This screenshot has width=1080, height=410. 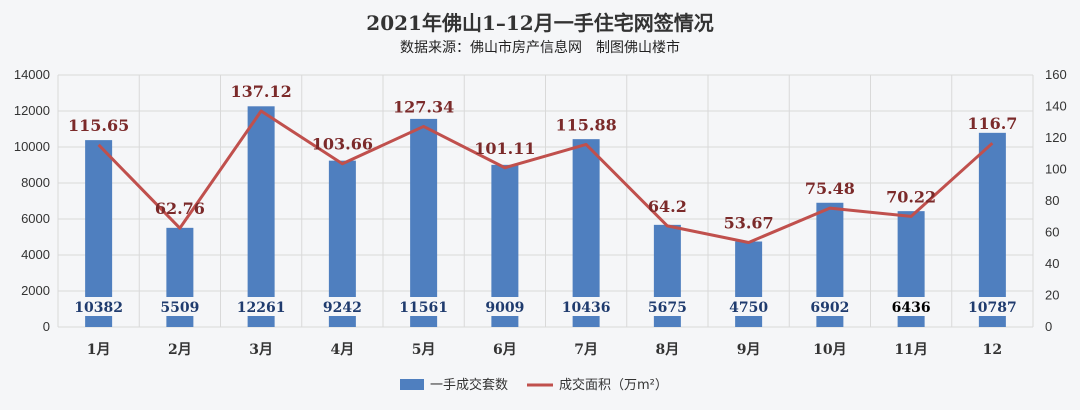 What do you see at coordinates (540, 47) in the screenshot?
I see `chart-subtitle: 数据来源：佛山市房产信息网 制图佛山楼市` at bounding box center [540, 47].